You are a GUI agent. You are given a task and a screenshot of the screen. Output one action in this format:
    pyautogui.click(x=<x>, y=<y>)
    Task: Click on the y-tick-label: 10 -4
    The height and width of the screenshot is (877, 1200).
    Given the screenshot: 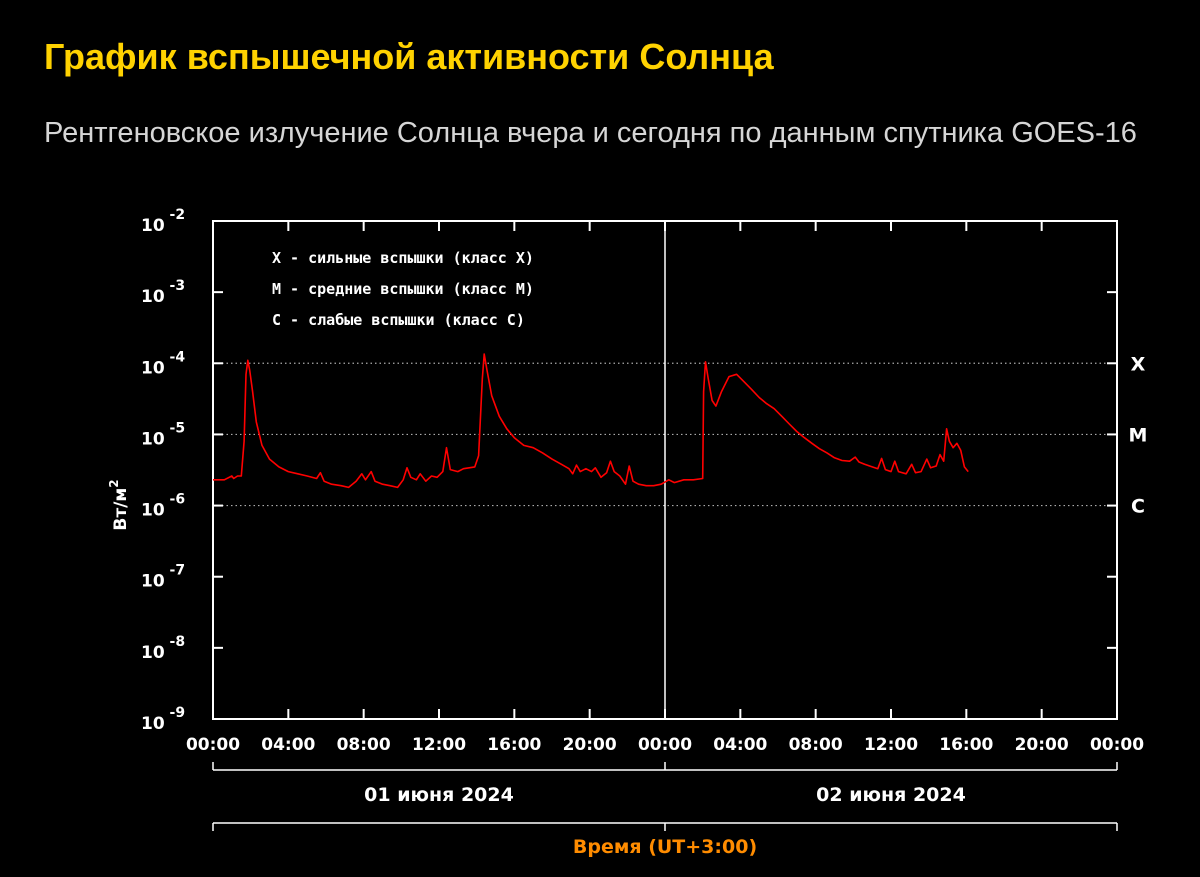 What is the action you would take?
    pyautogui.click(x=163, y=363)
    